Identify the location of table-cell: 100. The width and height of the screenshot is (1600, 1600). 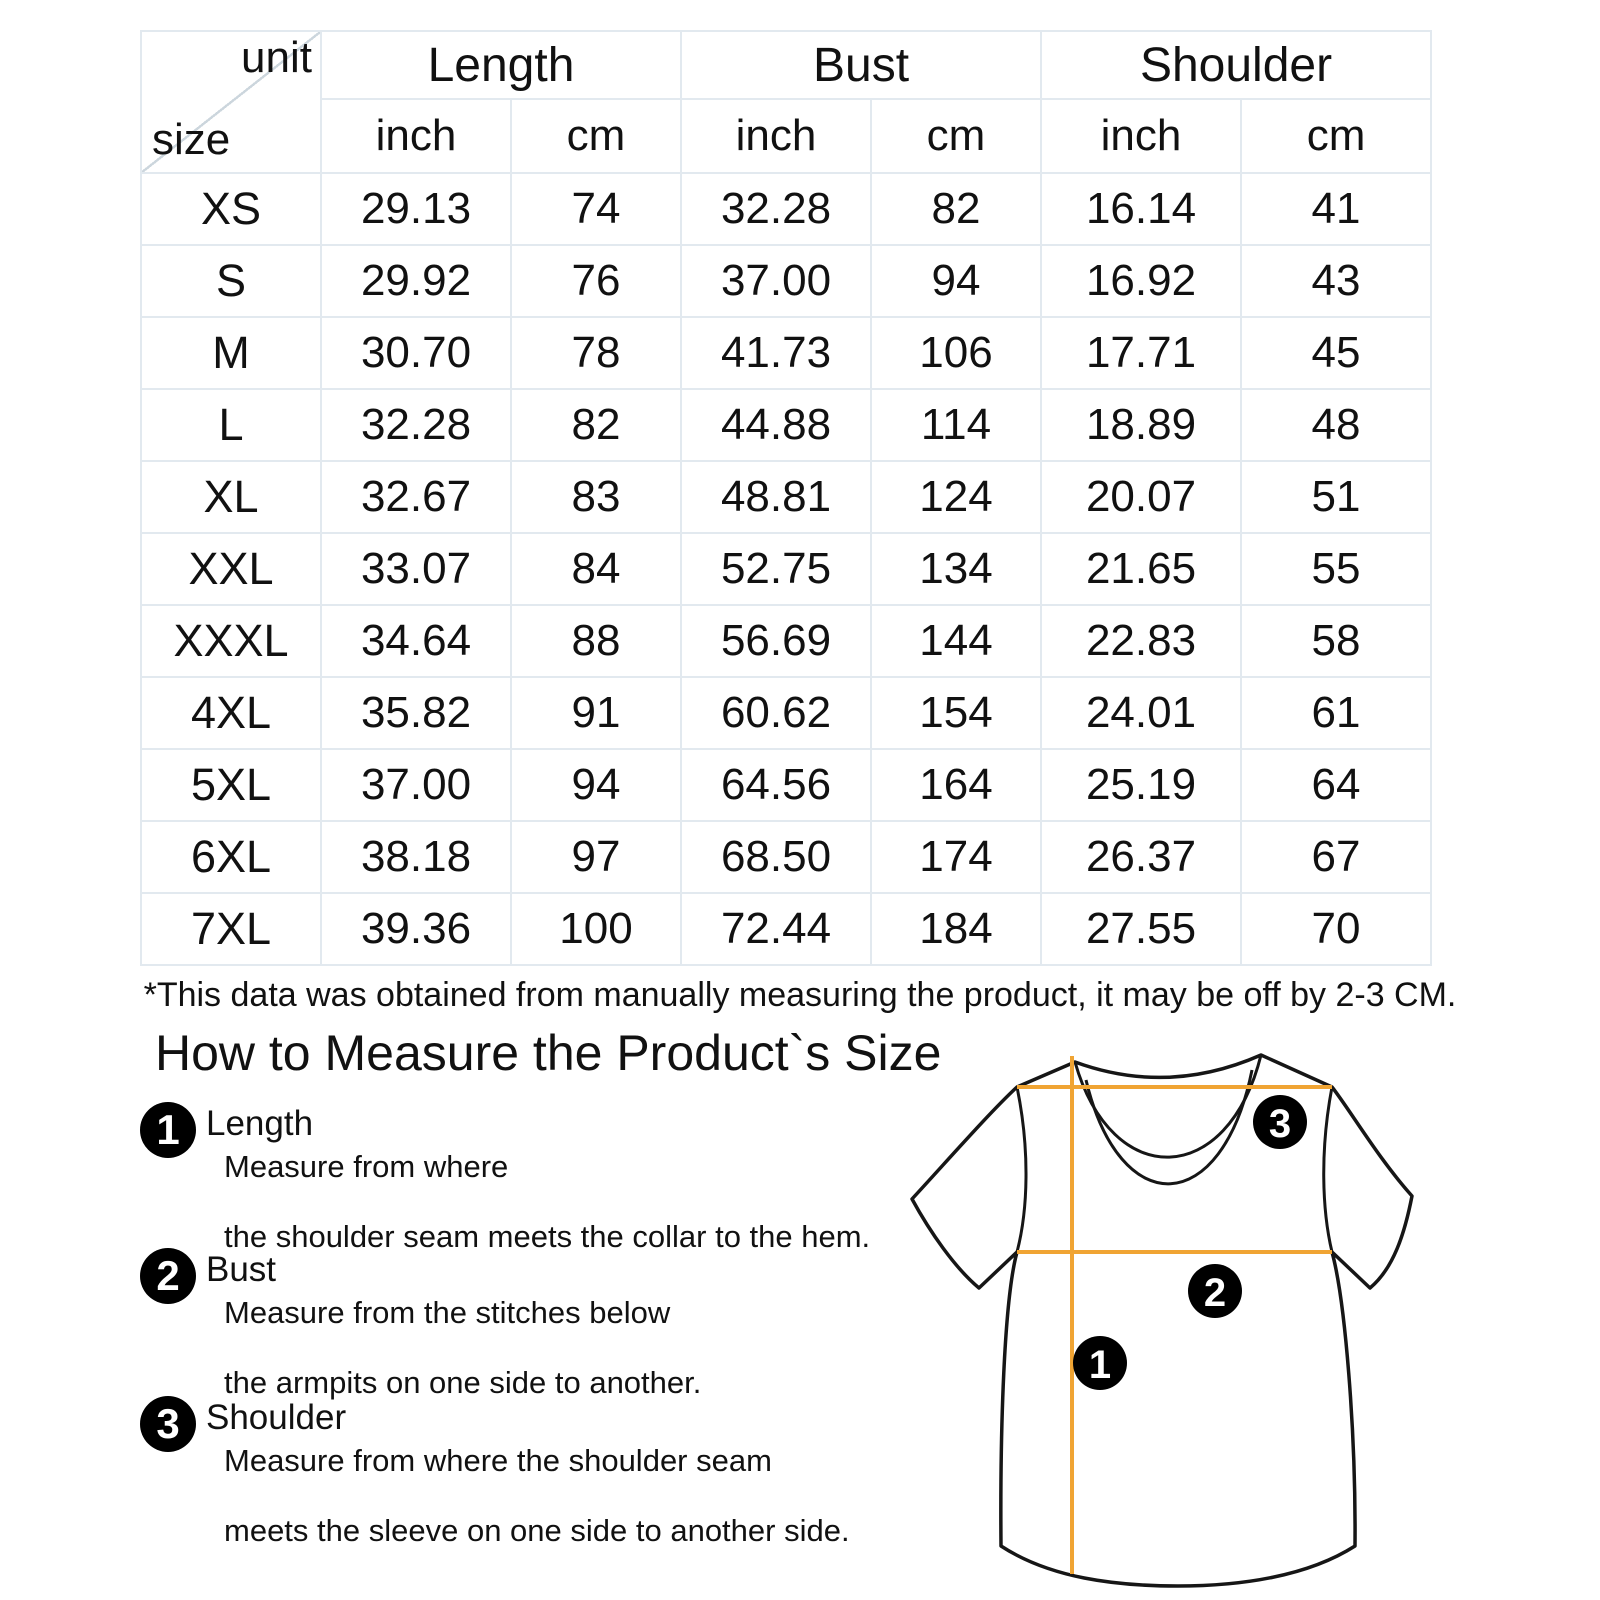
(596, 929).